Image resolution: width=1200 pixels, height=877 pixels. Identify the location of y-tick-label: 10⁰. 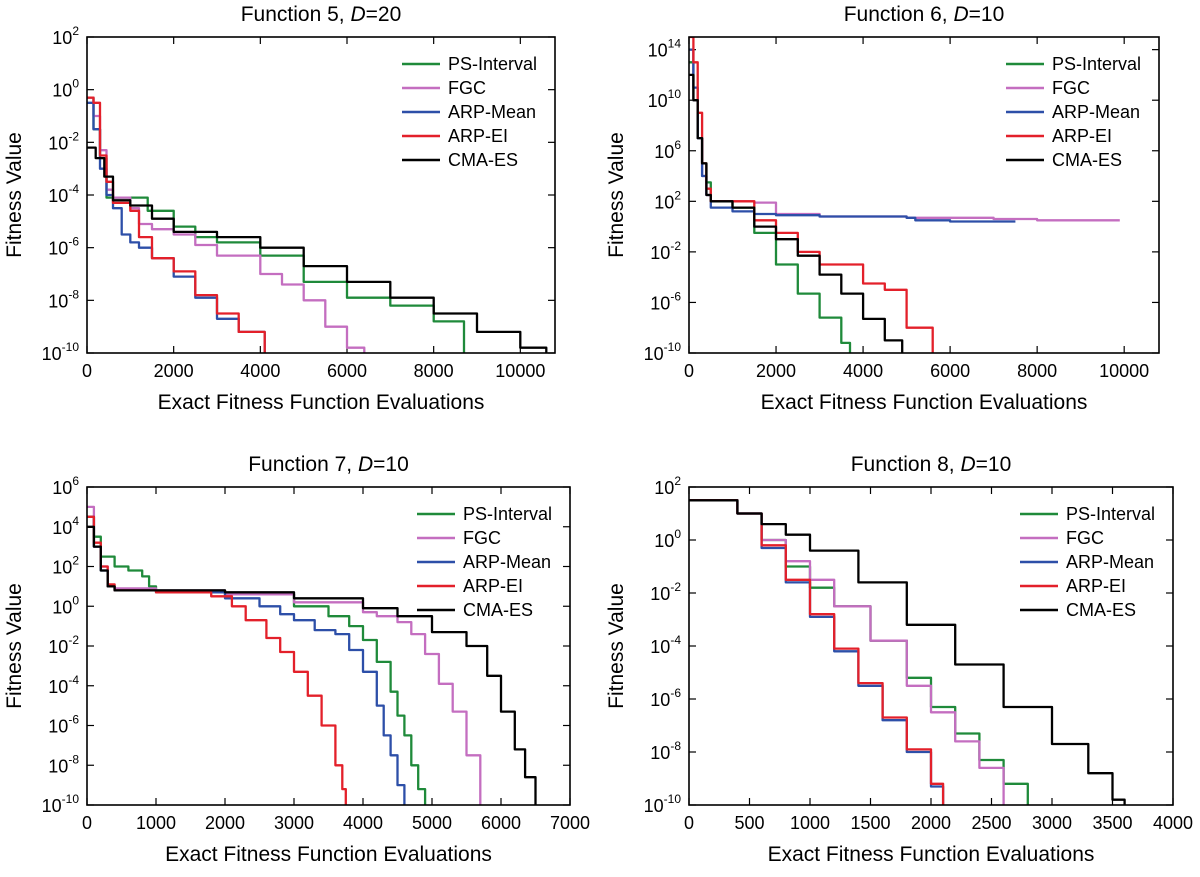
(65, 605).